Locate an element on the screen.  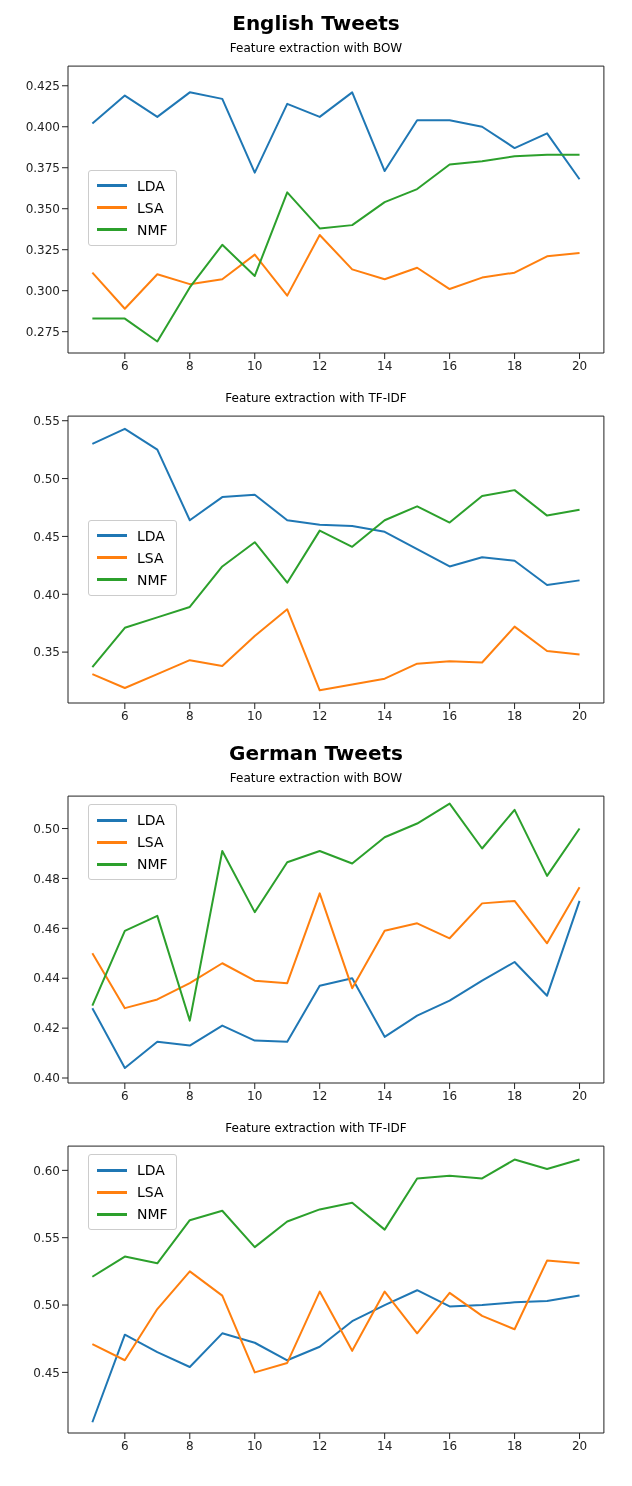
y-tick-label: 0.44 is located at coordinates (46, 978).